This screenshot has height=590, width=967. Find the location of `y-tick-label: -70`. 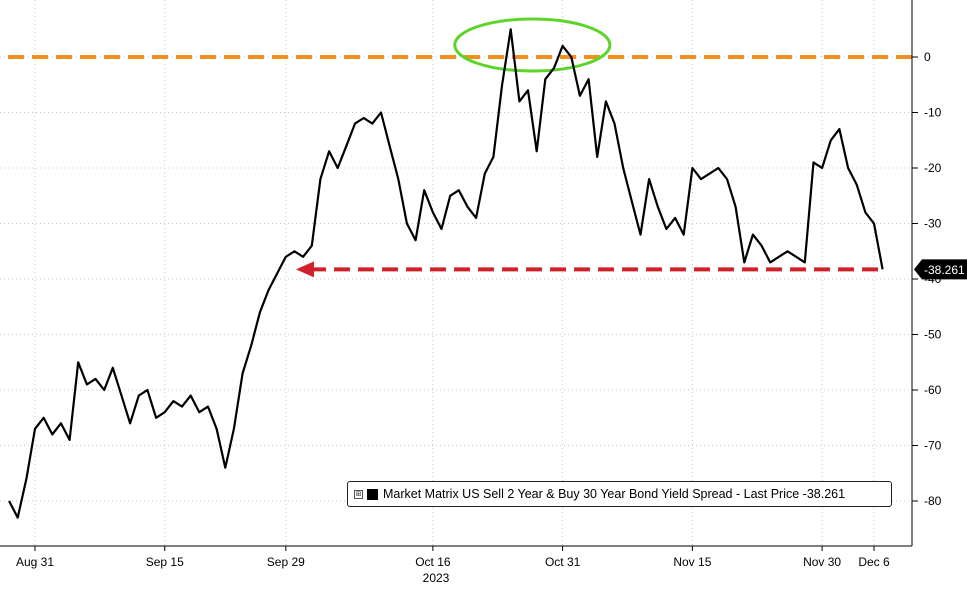

y-tick-label: -70 is located at coordinates (933, 446).